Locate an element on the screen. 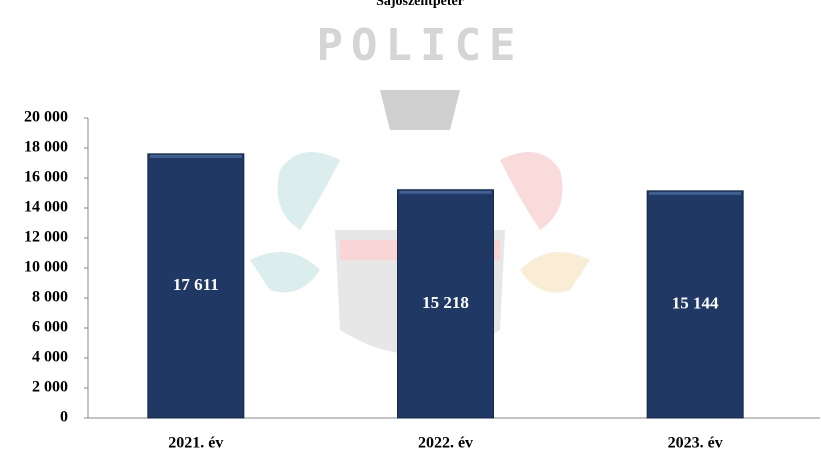 The width and height of the screenshot is (821, 453). y-tick-label: 0 is located at coordinates (64, 417).